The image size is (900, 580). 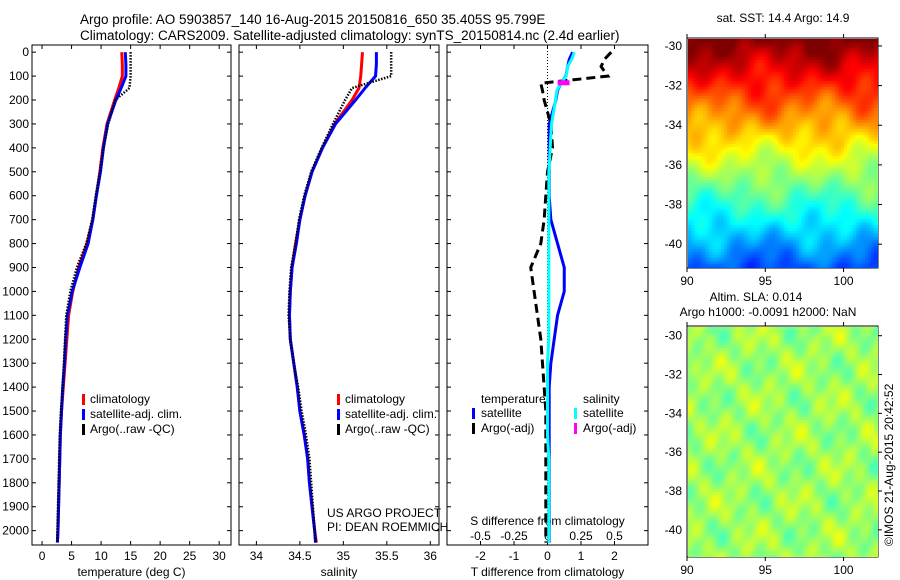 What do you see at coordinates (514, 556) in the screenshot?
I see `x-tick-label: -1` at bounding box center [514, 556].